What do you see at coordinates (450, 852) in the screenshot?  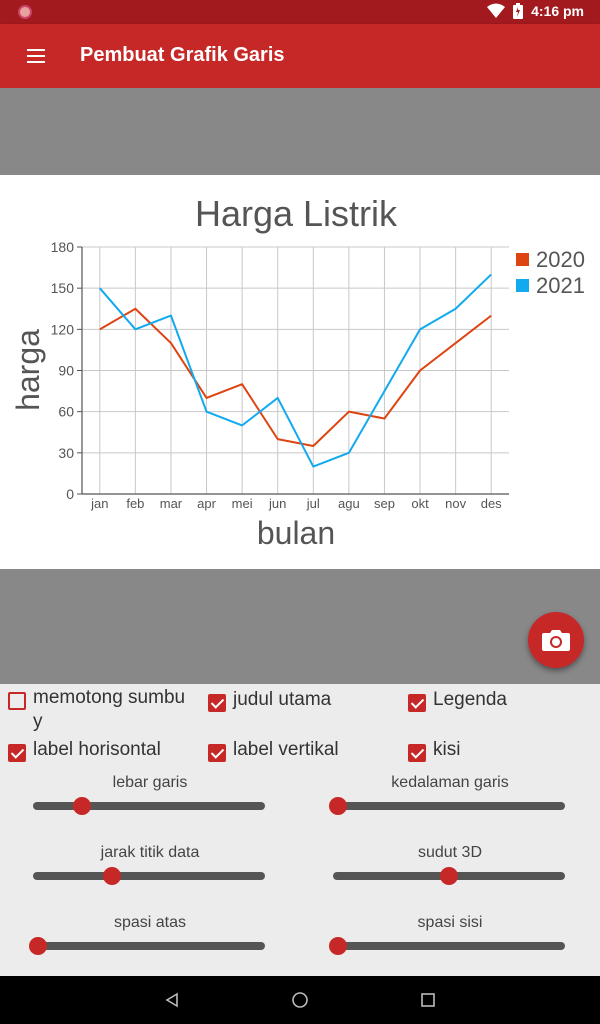 I see `slider-label-sudut-3d: sudut 3D` at bounding box center [450, 852].